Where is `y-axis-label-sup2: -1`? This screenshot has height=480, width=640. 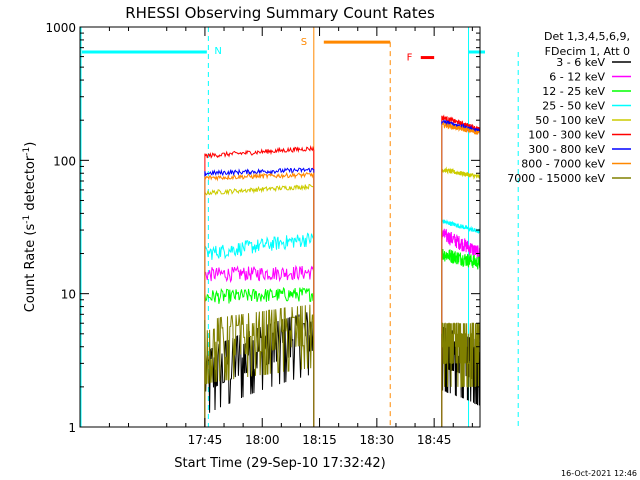
y-axis-label-sup2: -1 is located at coordinates (27, 151).